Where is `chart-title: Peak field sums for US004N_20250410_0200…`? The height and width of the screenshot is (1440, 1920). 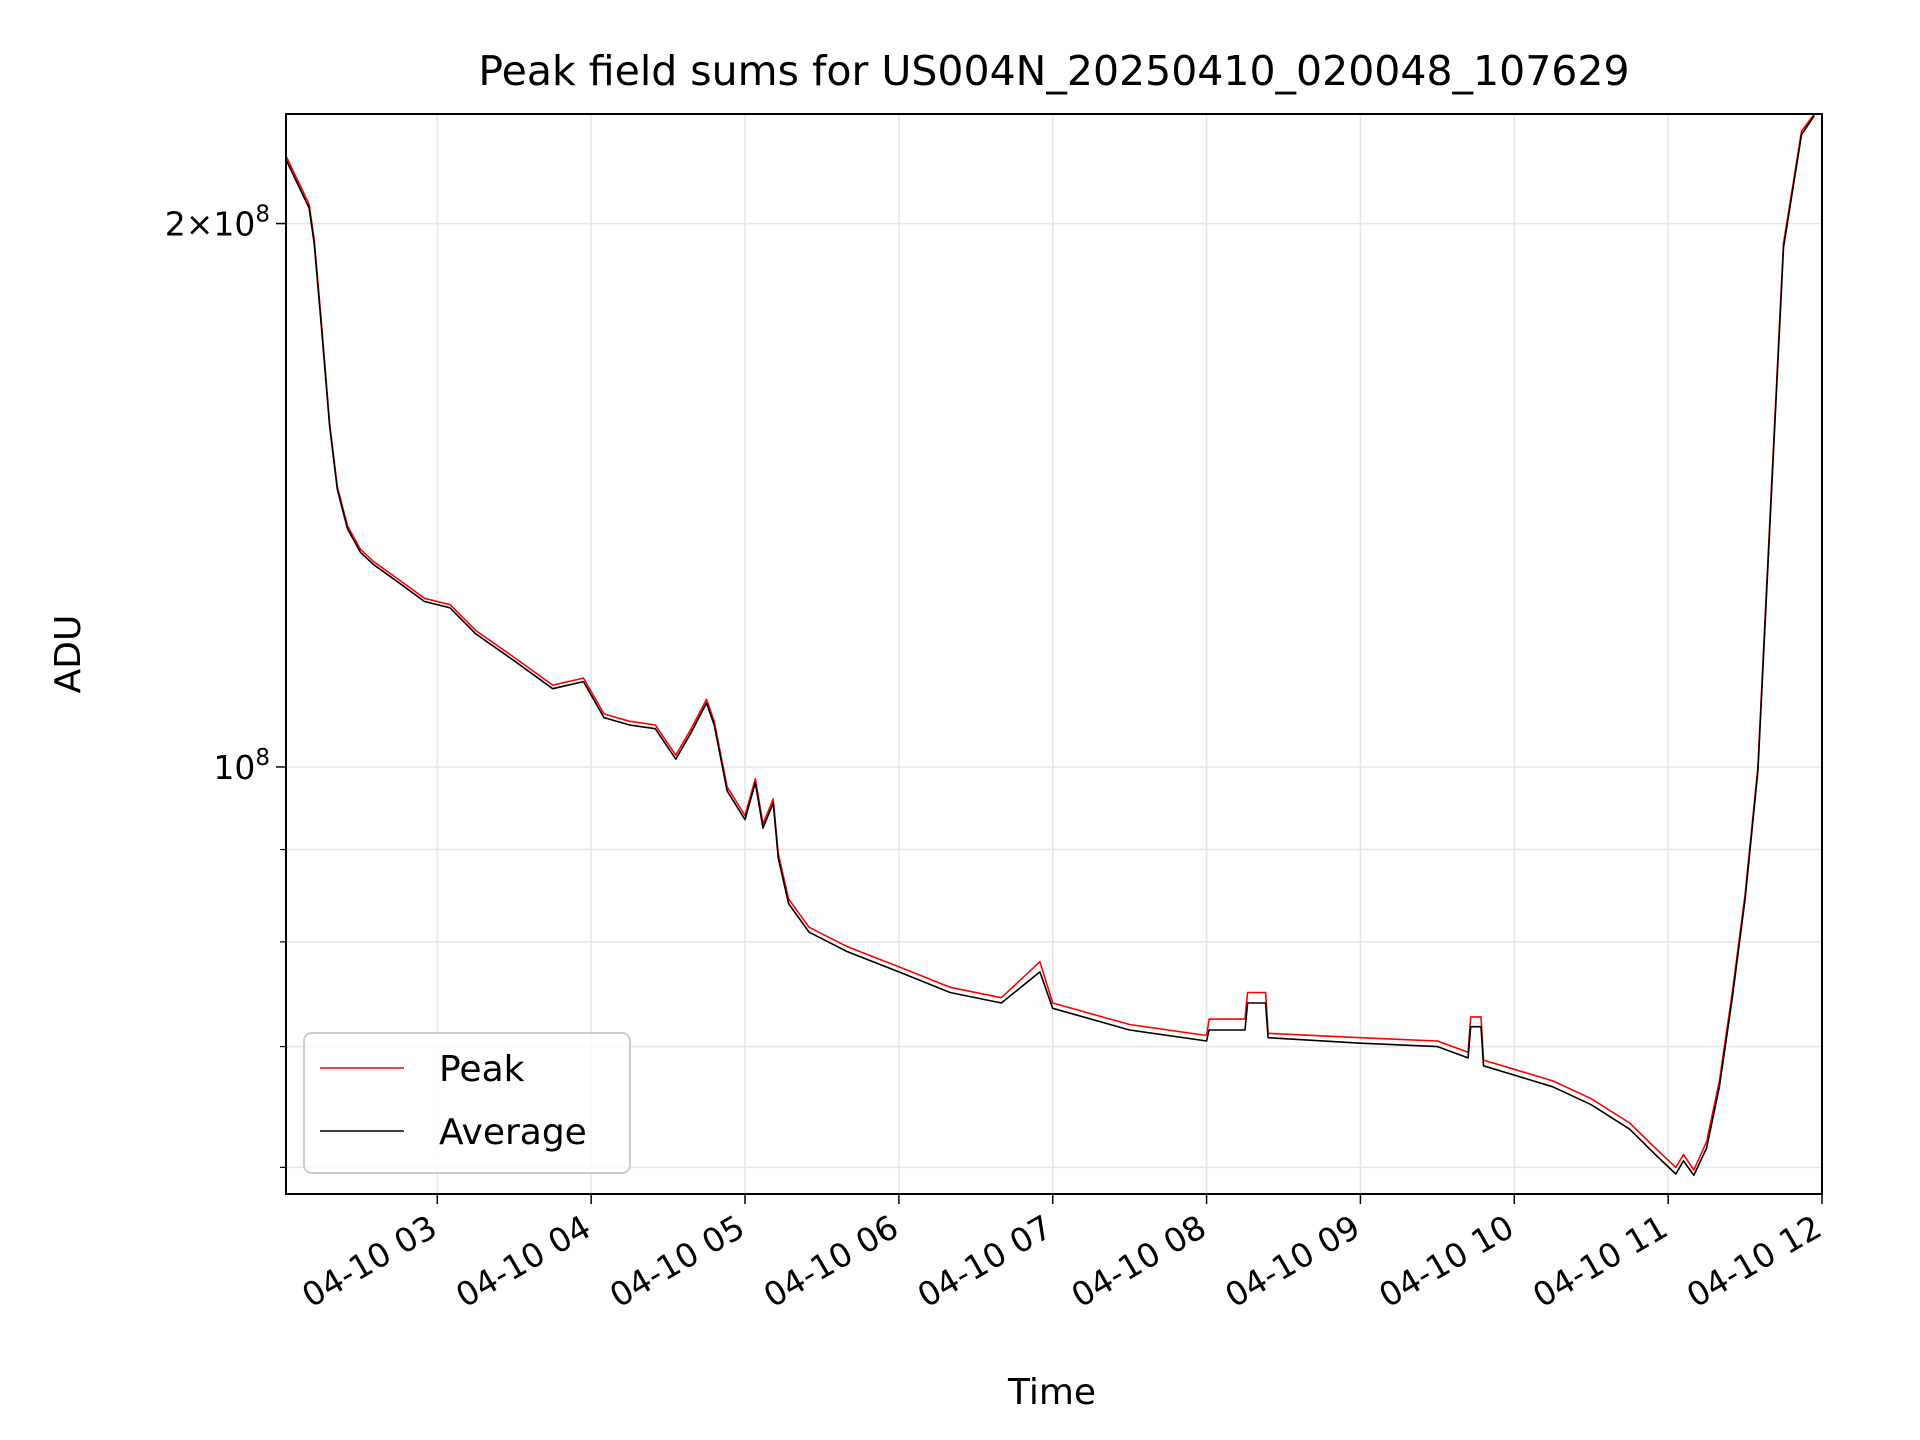
chart-title: Peak field sums for US004N_20250410_0200… is located at coordinates (1053, 71).